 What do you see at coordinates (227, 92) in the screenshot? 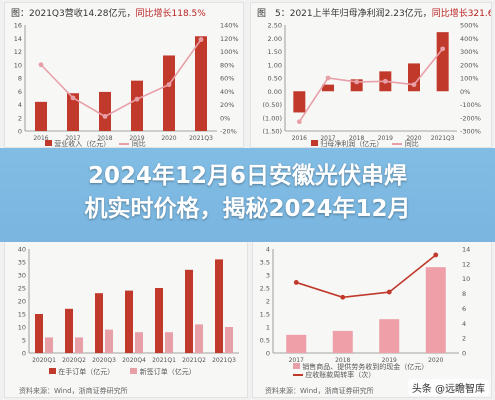
I see `y2-tick-label: 40%` at bounding box center [227, 92].